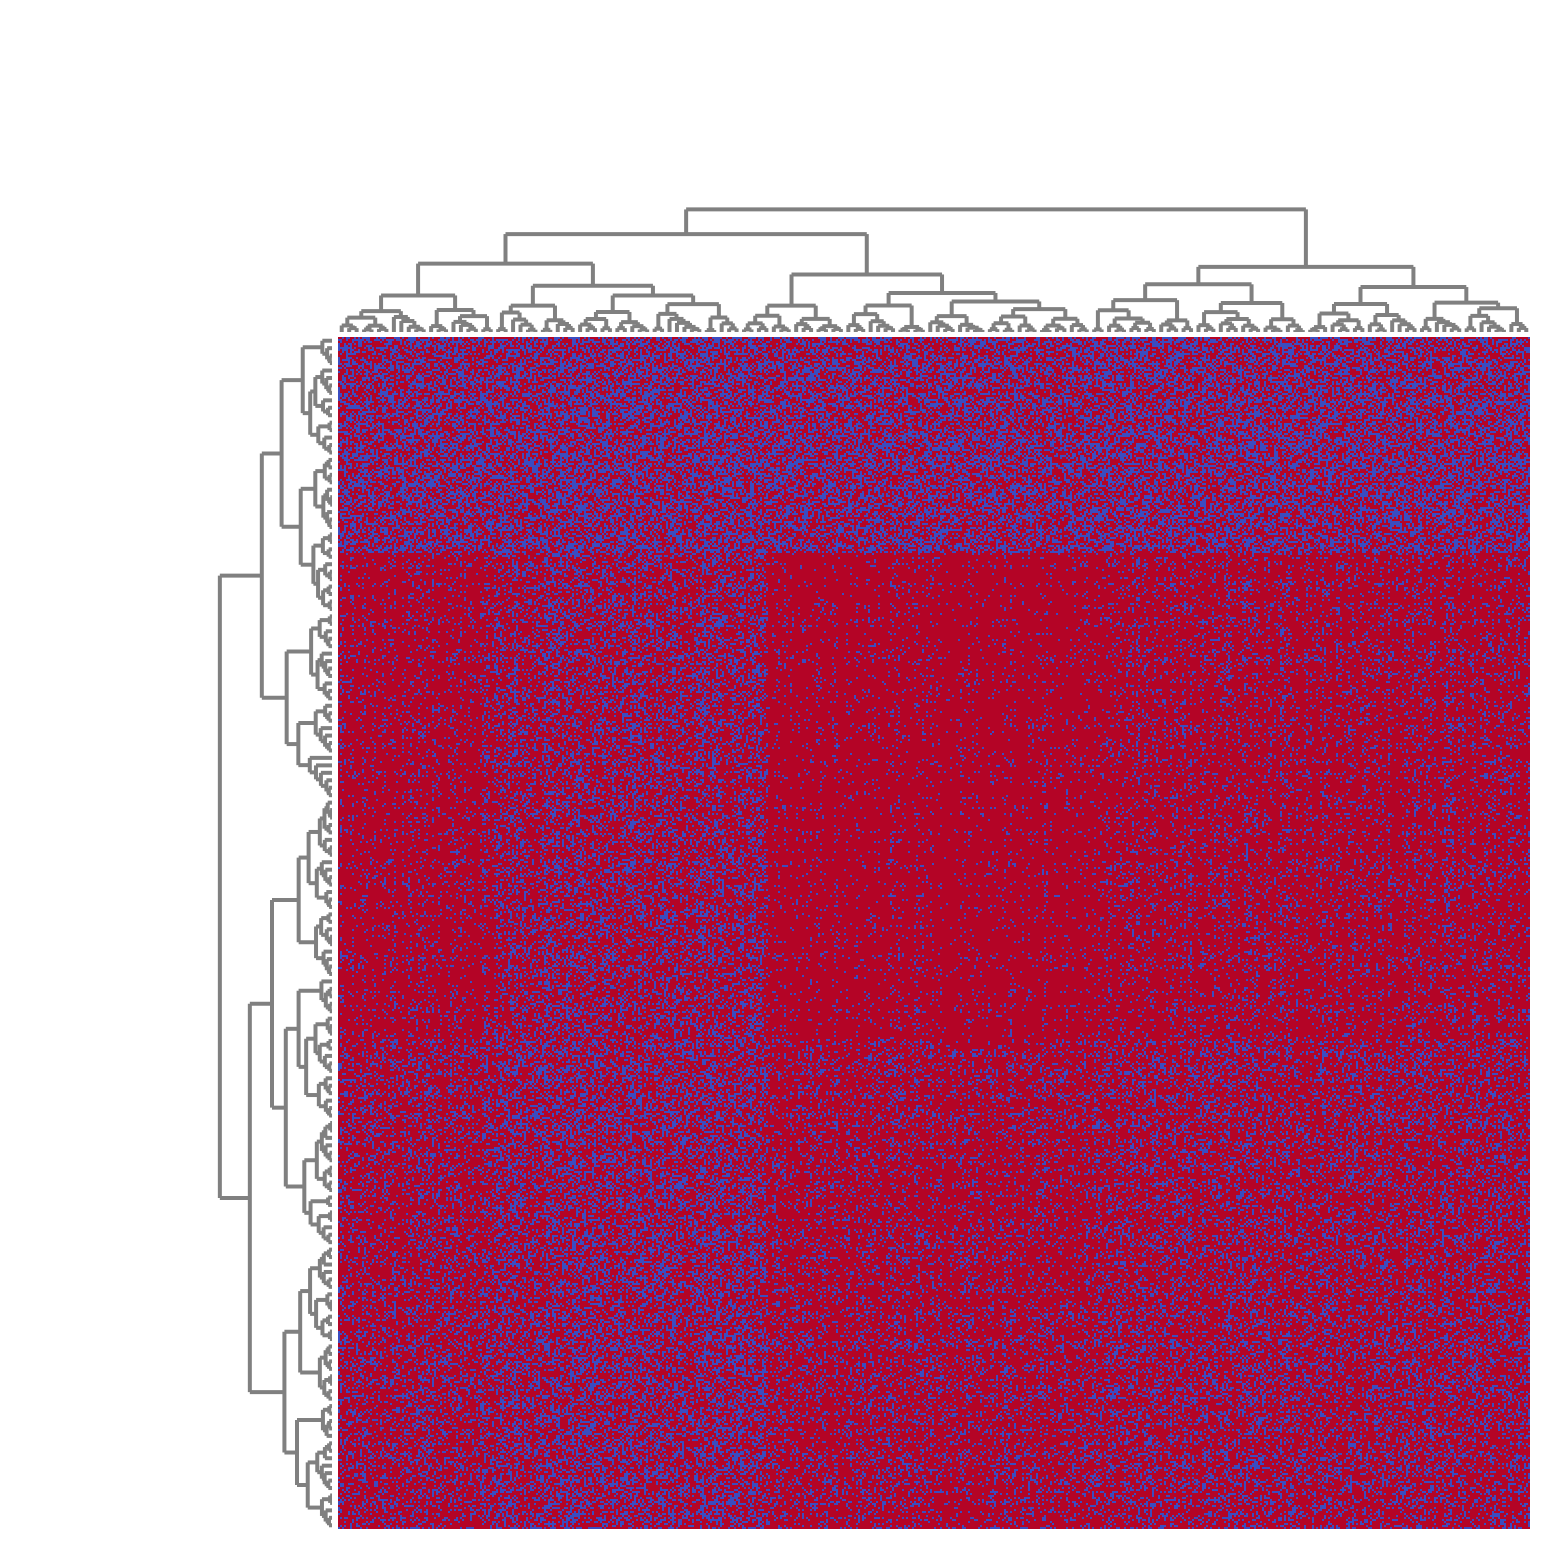 The height and width of the screenshot is (1559, 1559). I want to click on column-dendrogram-links, so click(934, 270).